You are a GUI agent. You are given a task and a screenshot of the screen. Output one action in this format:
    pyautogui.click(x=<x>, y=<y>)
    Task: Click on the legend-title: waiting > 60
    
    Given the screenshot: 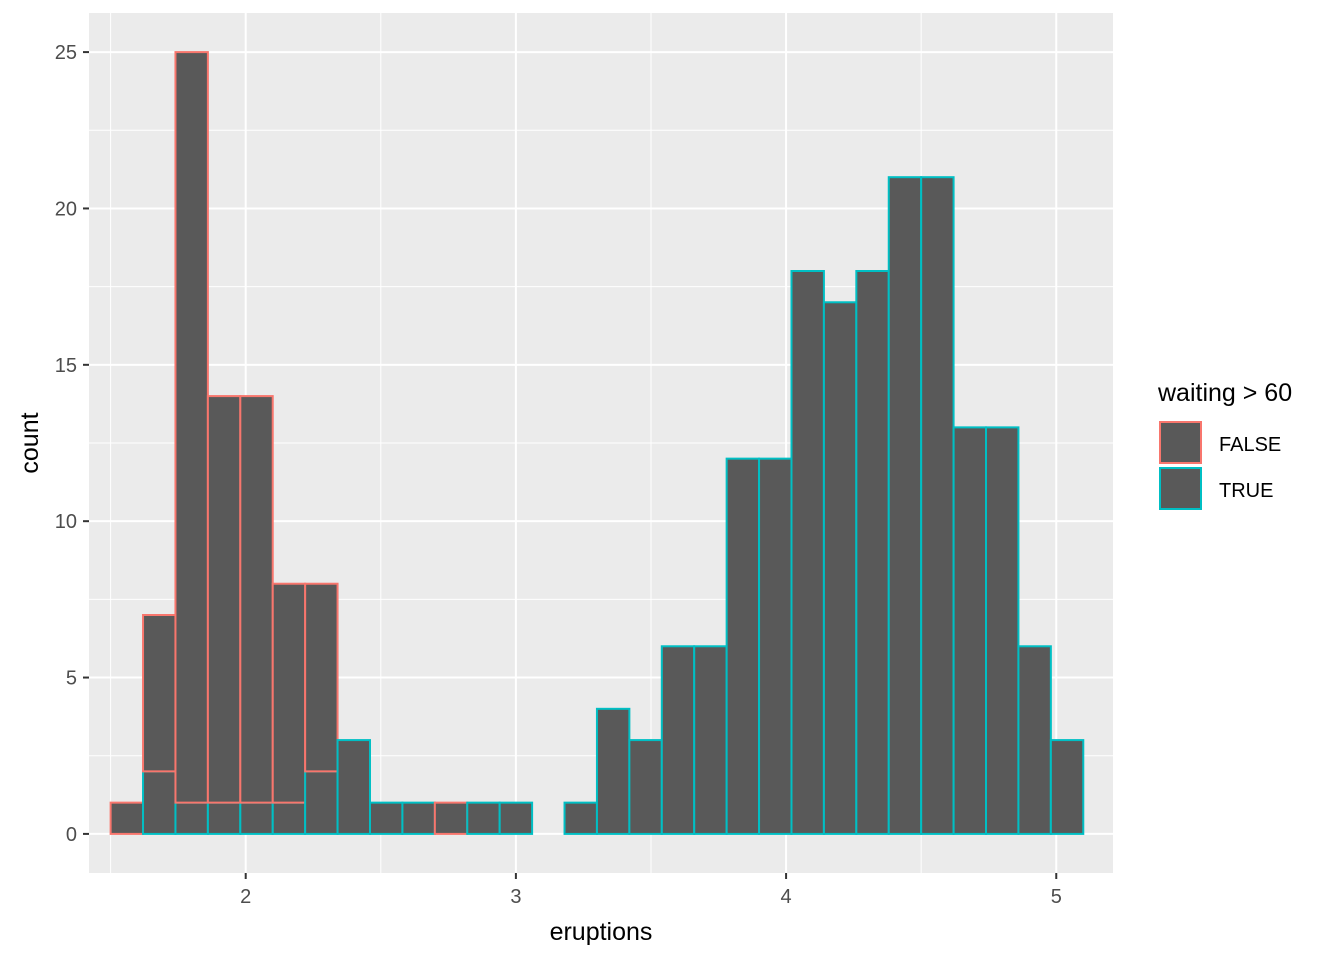 What is the action you would take?
    pyautogui.click(x=1224, y=393)
    